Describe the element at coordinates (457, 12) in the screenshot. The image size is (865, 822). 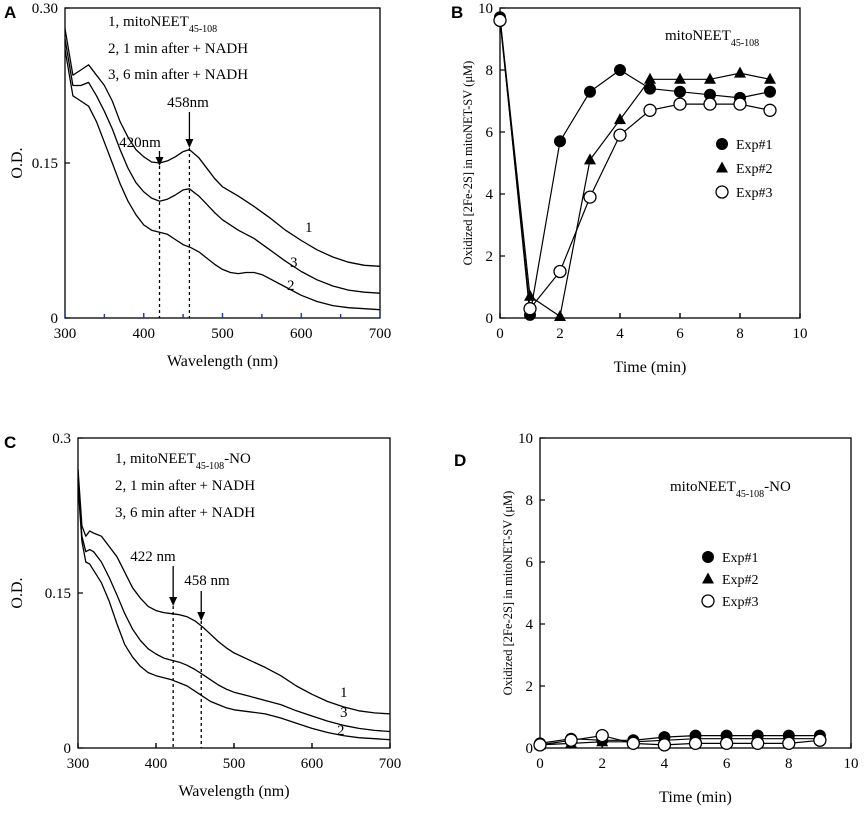
I see `panel-label: B` at that location.